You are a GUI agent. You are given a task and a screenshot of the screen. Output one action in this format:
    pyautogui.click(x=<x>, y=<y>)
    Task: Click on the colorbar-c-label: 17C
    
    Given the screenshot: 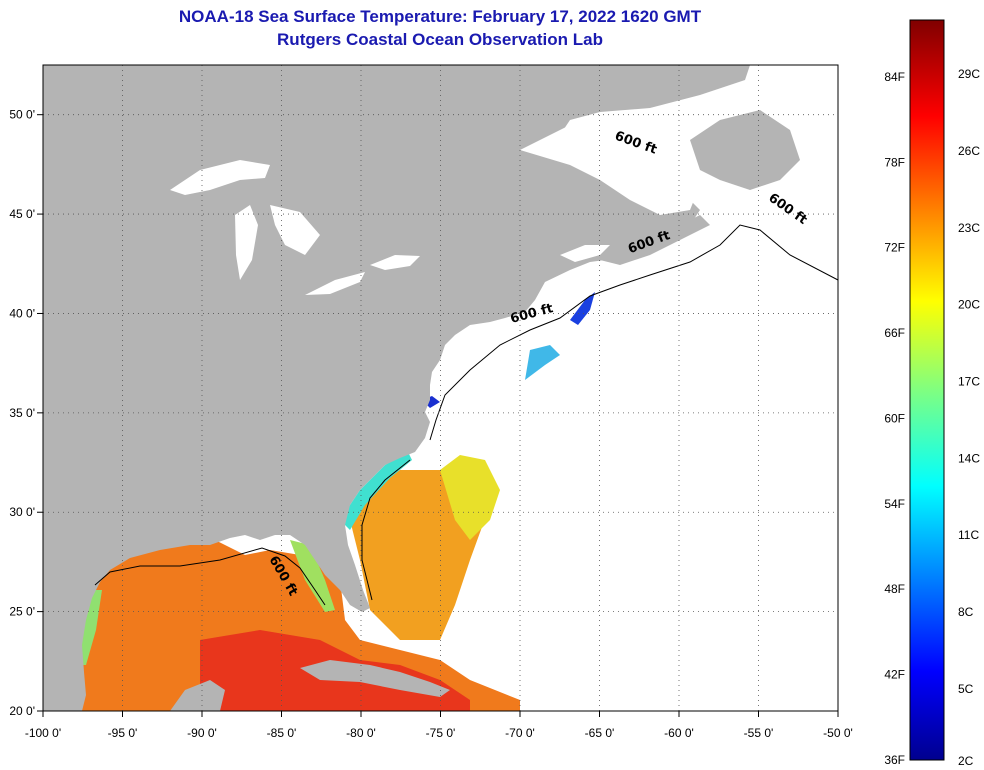 What is the action you would take?
    pyautogui.click(x=969, y=381)
    